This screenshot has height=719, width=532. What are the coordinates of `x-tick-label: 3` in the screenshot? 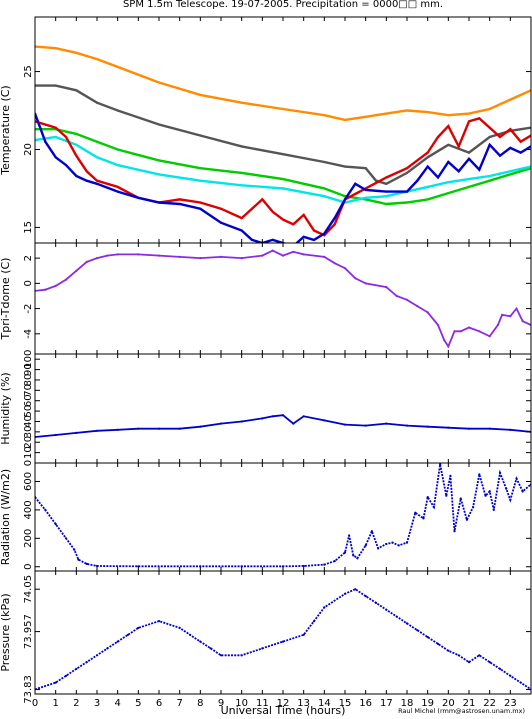 It's located at (97, 703).